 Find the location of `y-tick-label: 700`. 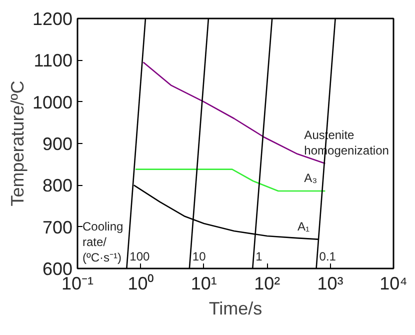

y-tick-label: 700 is located at coordinates (57, 227).